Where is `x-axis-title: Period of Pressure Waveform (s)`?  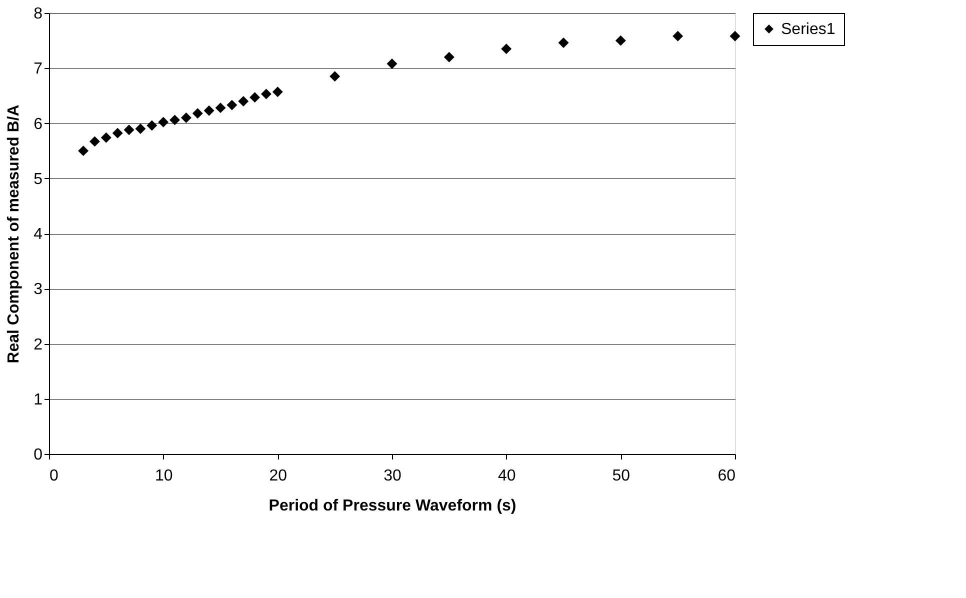
x-axis-title: Period of Pressure Waveform (s) is located at coordinates (392, 506).